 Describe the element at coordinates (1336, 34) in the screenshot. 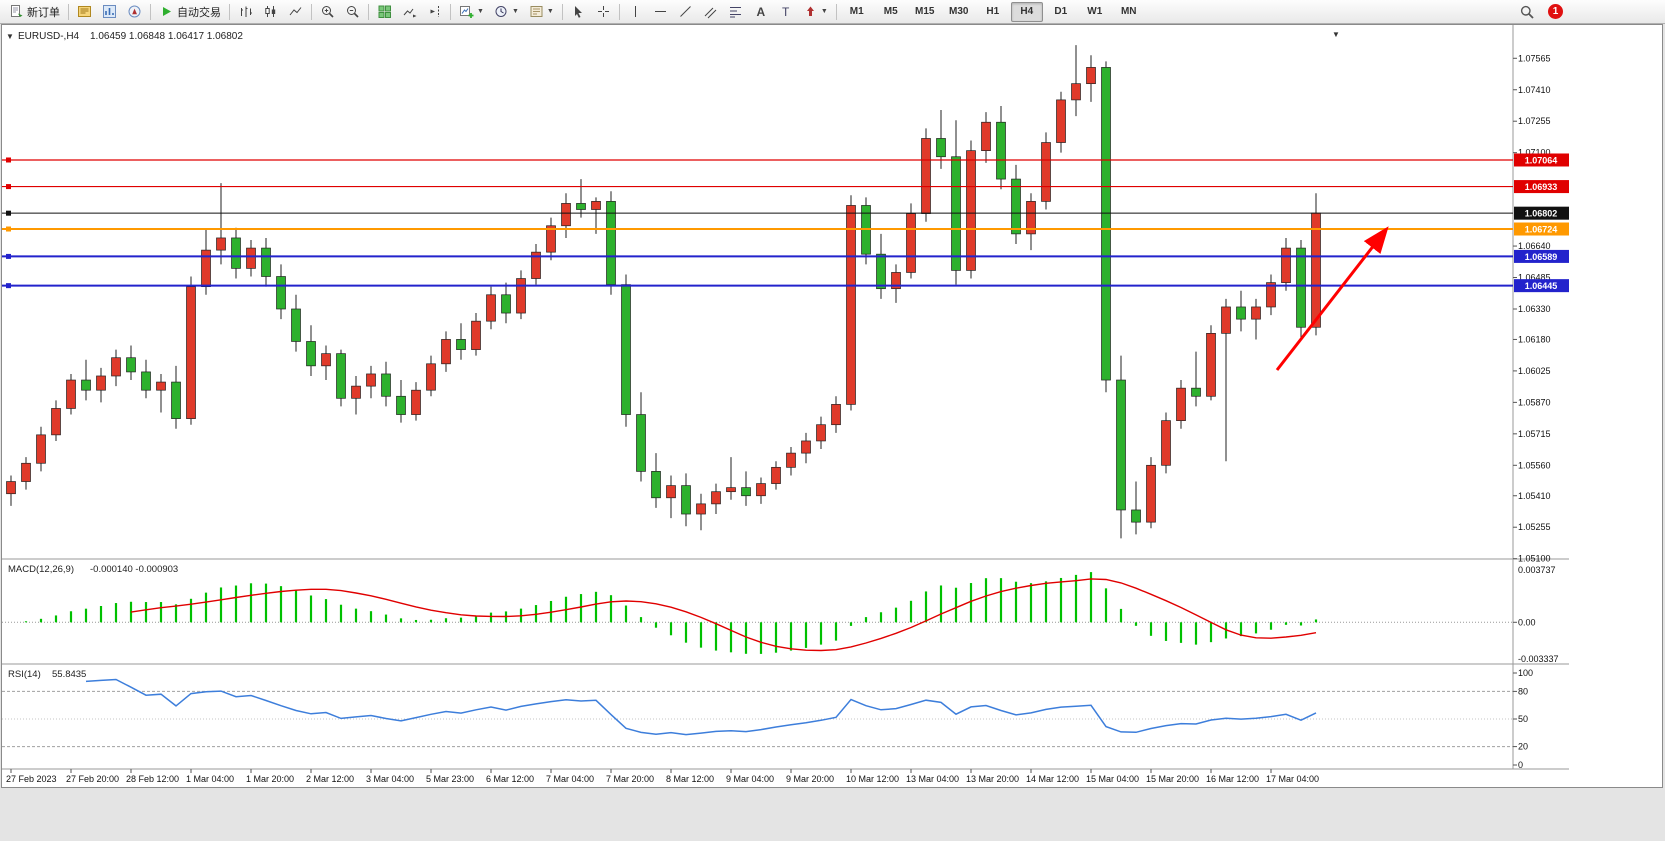

I see `chart-menu-arrow: ▼` at that location.